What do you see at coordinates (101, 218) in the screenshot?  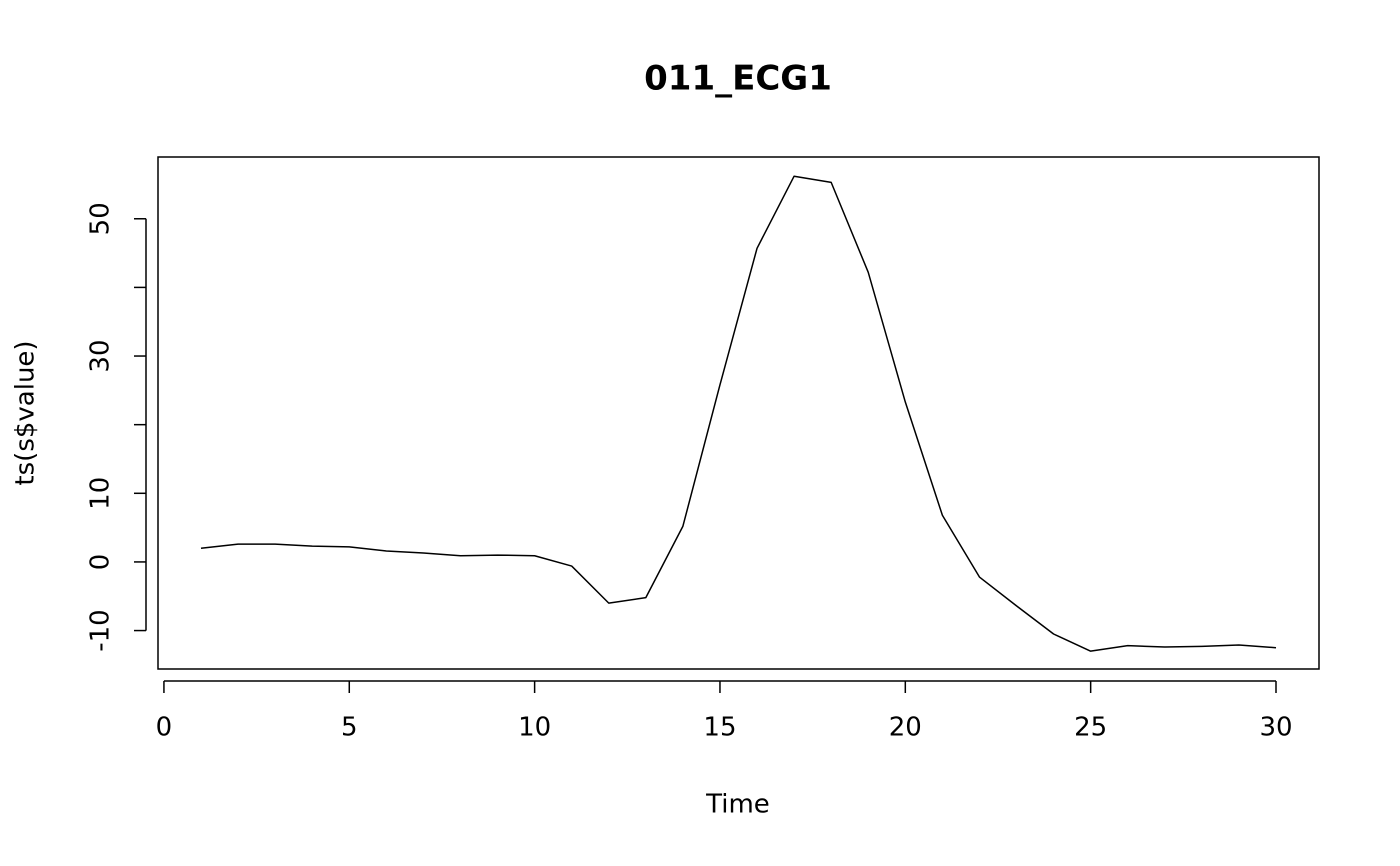 I see `y-tick-label: 50` at bounding box center [101, 218].